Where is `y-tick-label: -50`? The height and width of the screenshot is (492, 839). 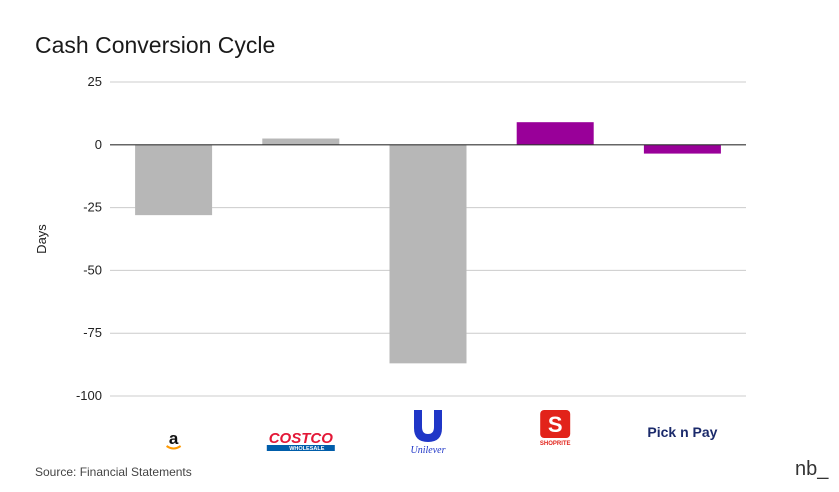 y-tick-label: -50 is located at coordinates (92, 269).